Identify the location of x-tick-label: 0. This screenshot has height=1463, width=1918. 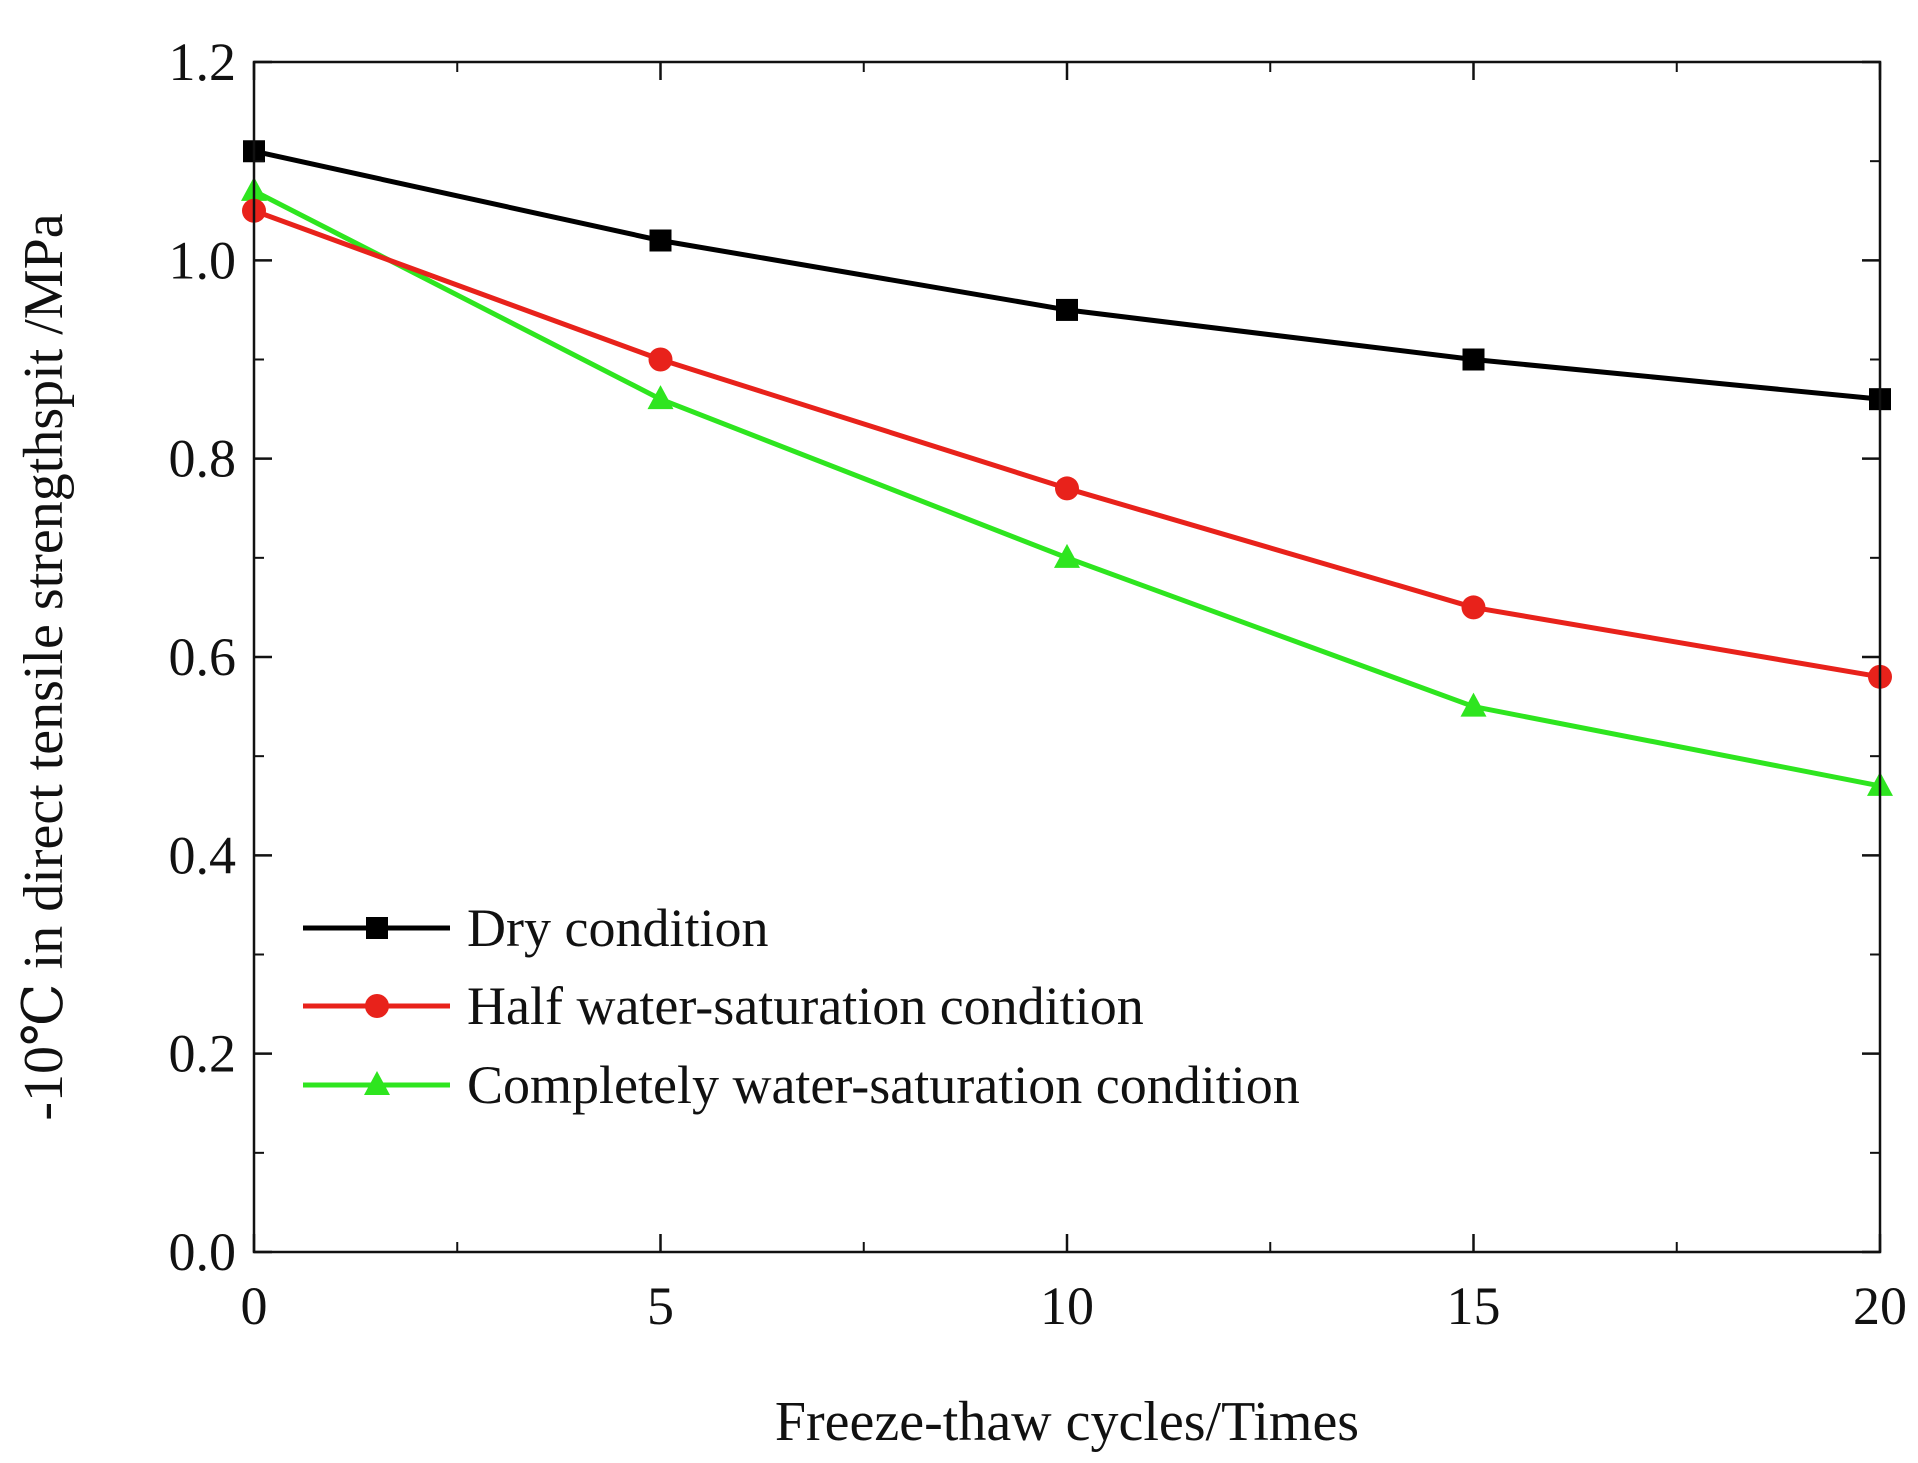
(254, 1306).